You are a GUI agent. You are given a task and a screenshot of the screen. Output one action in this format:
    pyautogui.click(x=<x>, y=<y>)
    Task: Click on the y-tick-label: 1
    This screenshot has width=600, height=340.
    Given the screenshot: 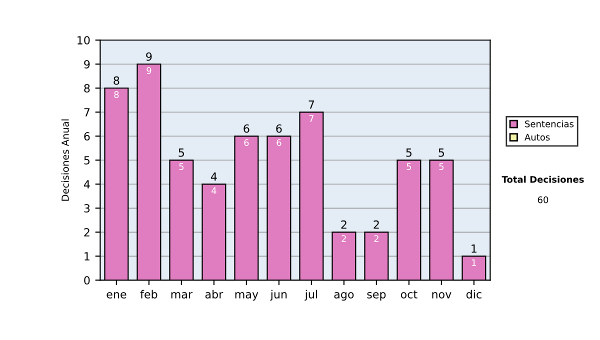 What is the action you would take?
    pyautogui.click(x=87, y=256)
    